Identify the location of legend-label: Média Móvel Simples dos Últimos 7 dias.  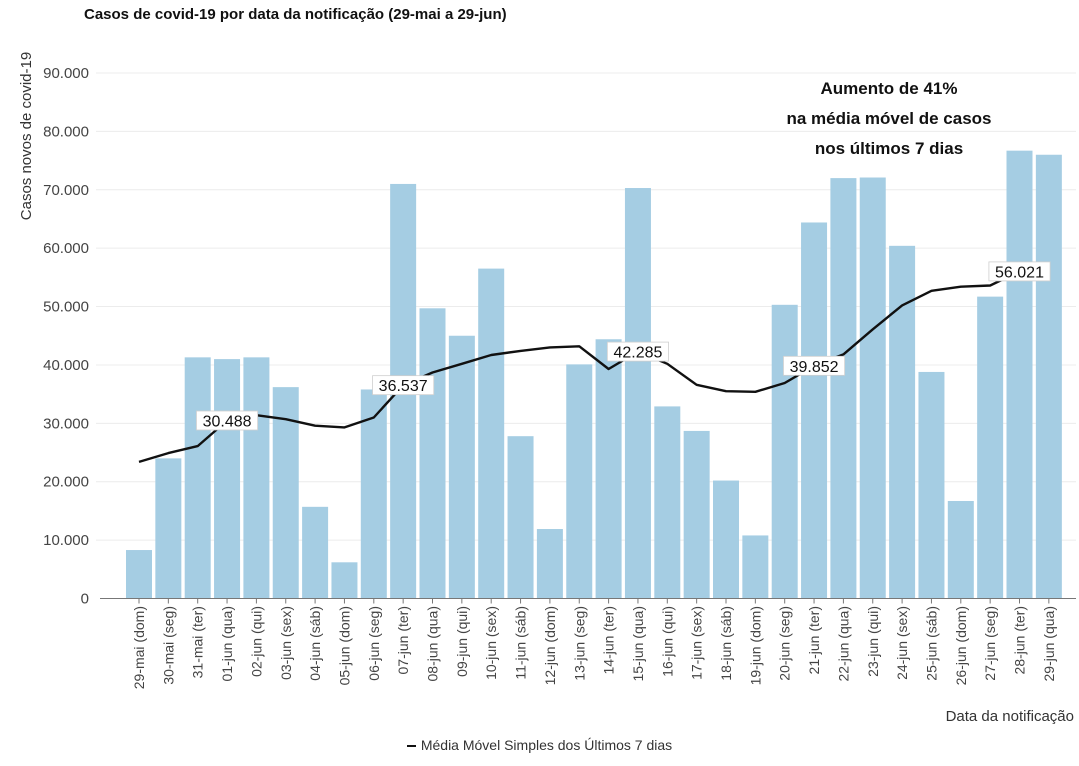
(546, 745).